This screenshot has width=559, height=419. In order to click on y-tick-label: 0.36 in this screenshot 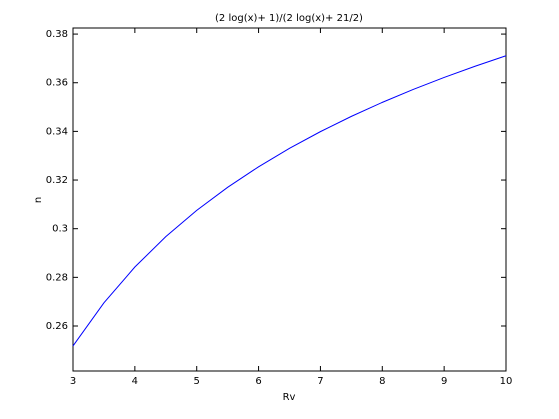, I will do `click(57, 83)`.